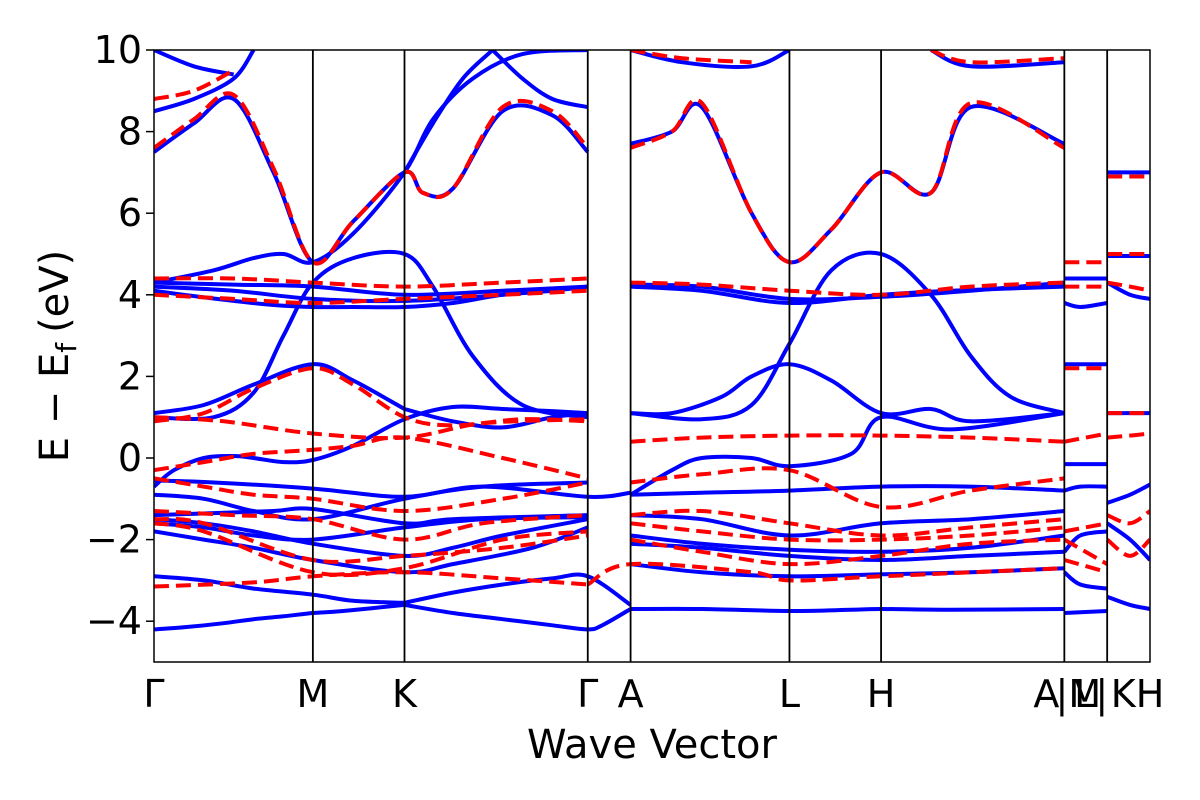 This screenshot has width=1200, height=800. Describe the element at coordinates (653, 694) in the screenshot. I see `x-tick-labels: Γ M K Γ A L H A|ML| K H` at that location.